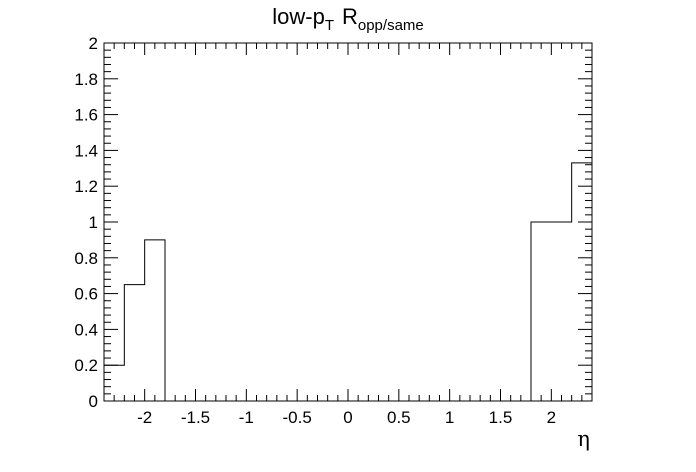  I want to click on y-tick-label: 0.2, so click(86, 365).